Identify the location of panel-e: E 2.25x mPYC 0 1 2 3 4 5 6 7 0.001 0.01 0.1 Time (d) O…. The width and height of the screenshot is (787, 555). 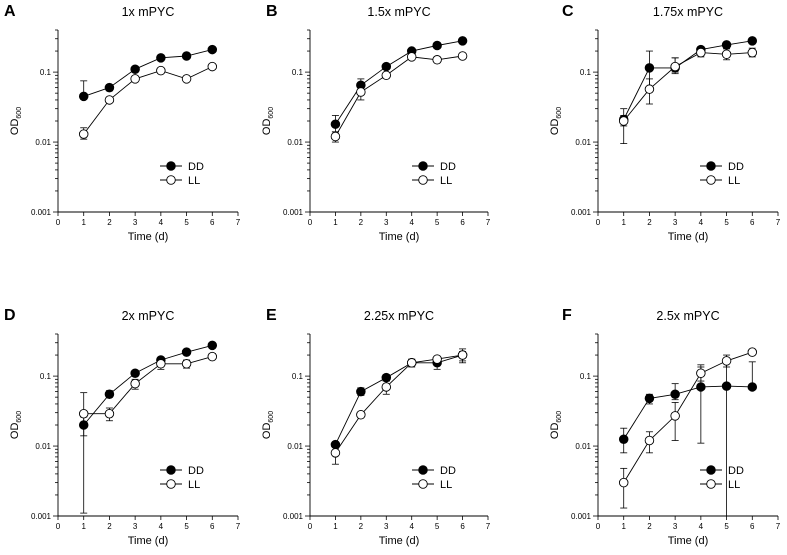
(376, 427).